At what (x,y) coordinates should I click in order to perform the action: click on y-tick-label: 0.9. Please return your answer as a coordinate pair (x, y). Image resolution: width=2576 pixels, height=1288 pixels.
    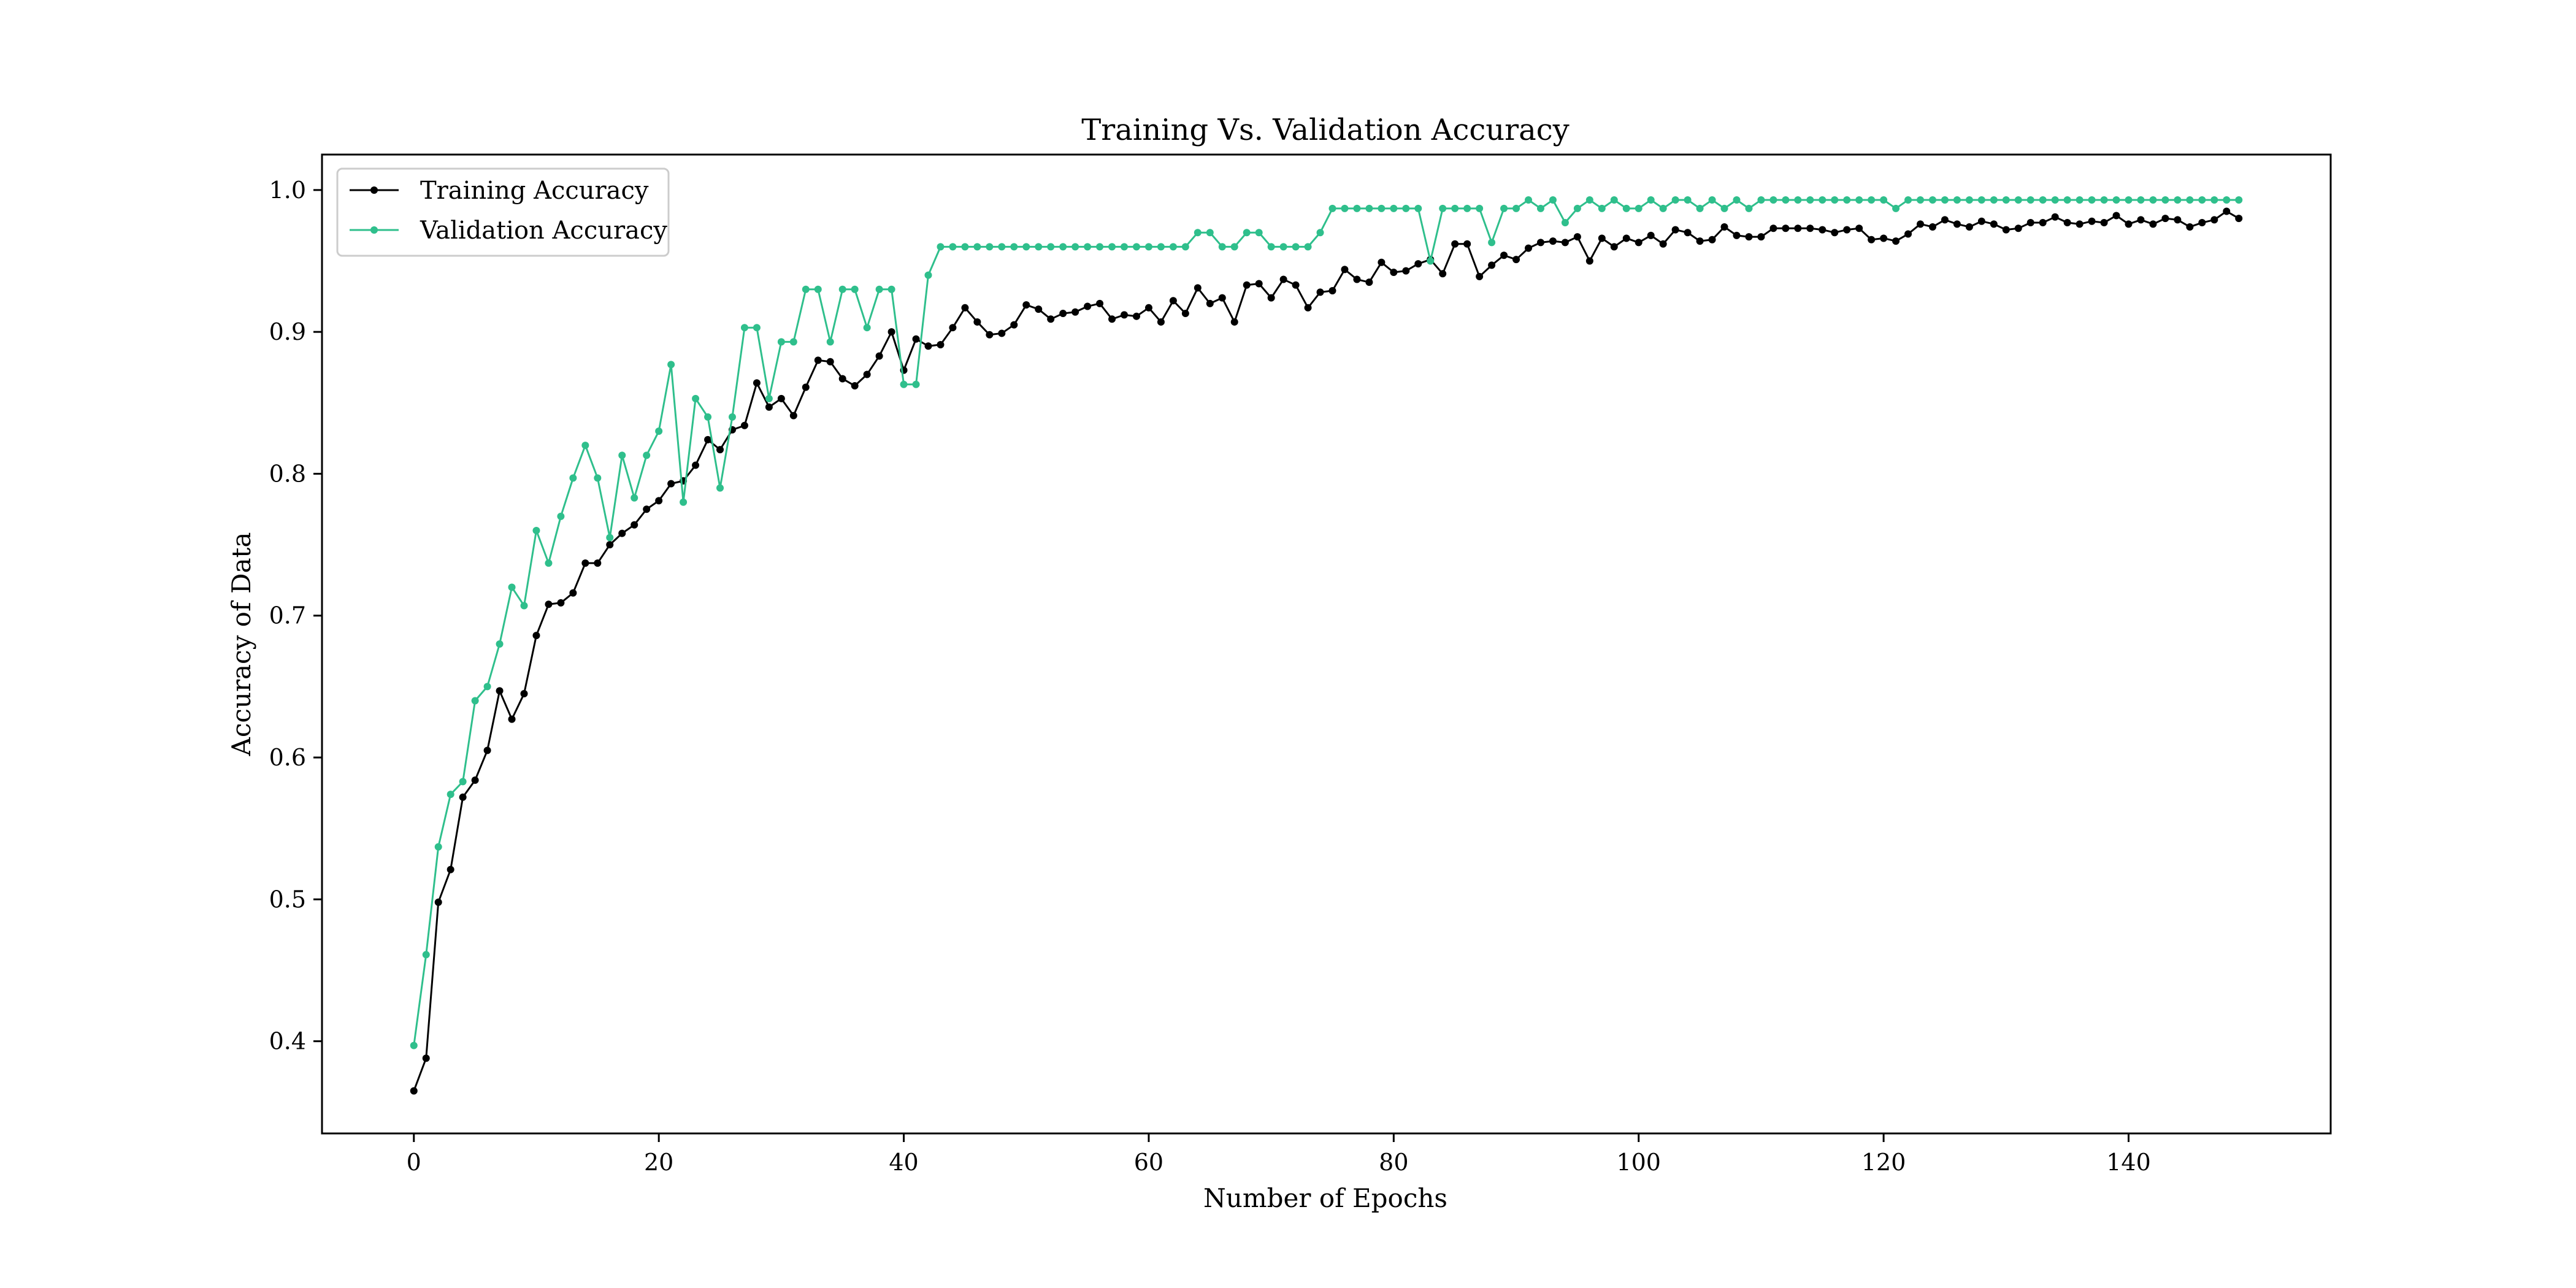
    Looking at the image, I should click on (287, 331).